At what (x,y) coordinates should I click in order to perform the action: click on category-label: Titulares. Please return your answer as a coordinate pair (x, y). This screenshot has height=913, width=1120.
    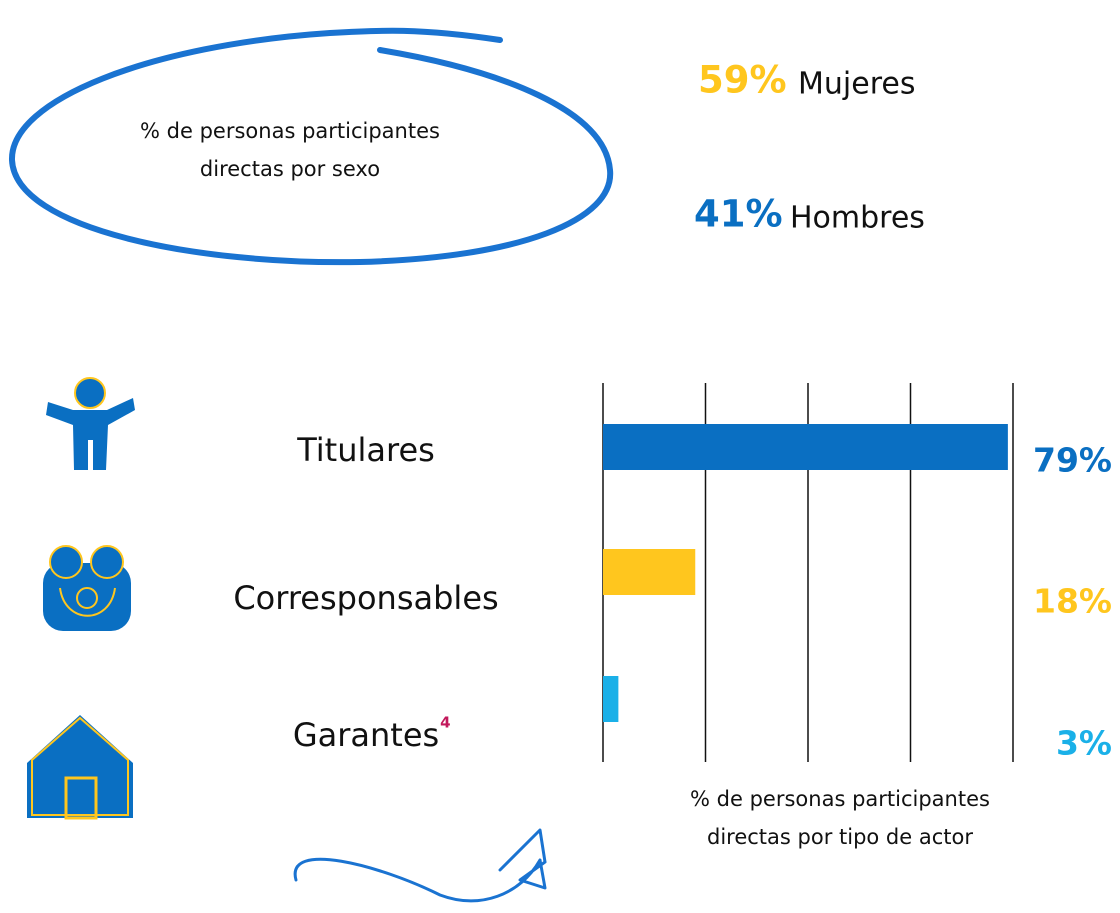
    Looking at the image, I should click on (365, 450).